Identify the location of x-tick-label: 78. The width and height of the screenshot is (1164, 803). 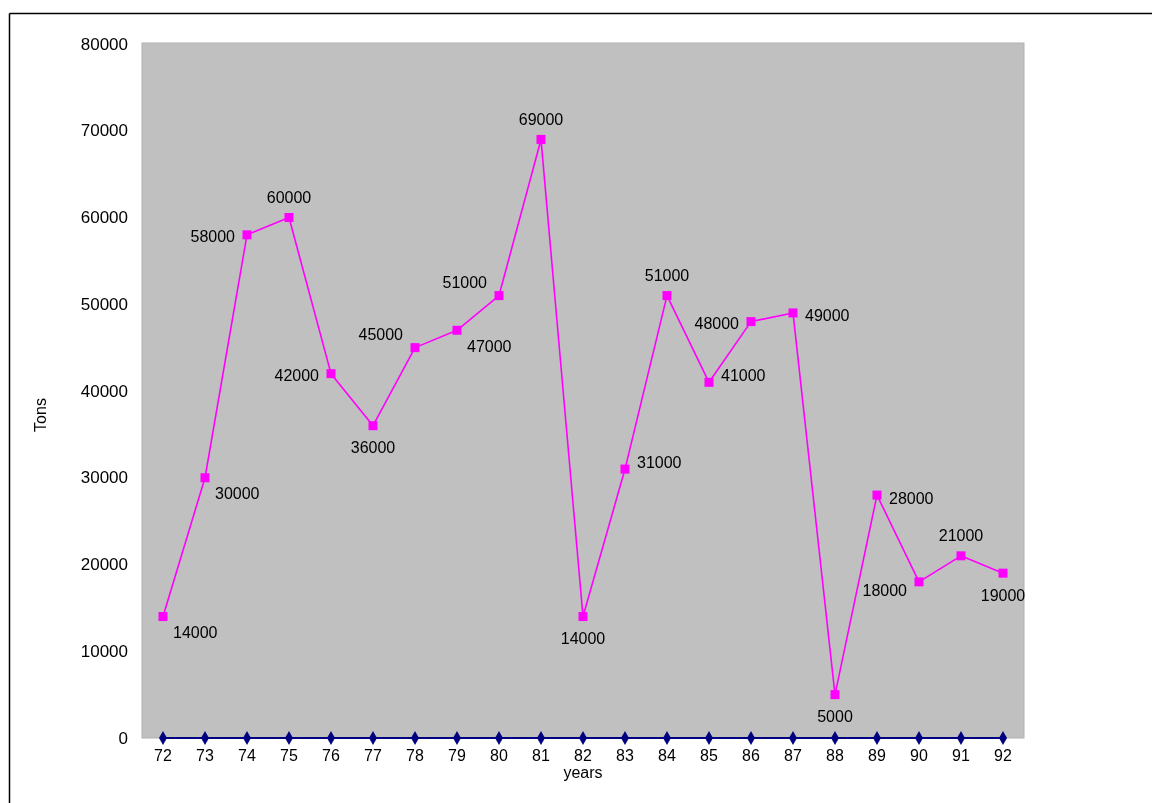
(415, 755).